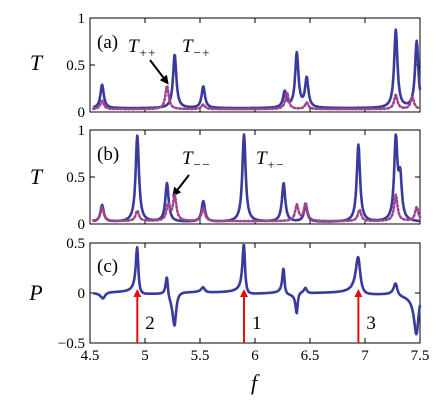 This screenshot has height=405, width=436. I want to click on ytick-label-c-1: 0, so click(82, 294).